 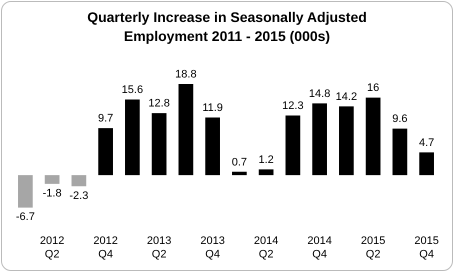 What do you see at coordinates (159, 104) in the screenshot?
I see `data-label: 12.8` at bounding box center [159, 104].